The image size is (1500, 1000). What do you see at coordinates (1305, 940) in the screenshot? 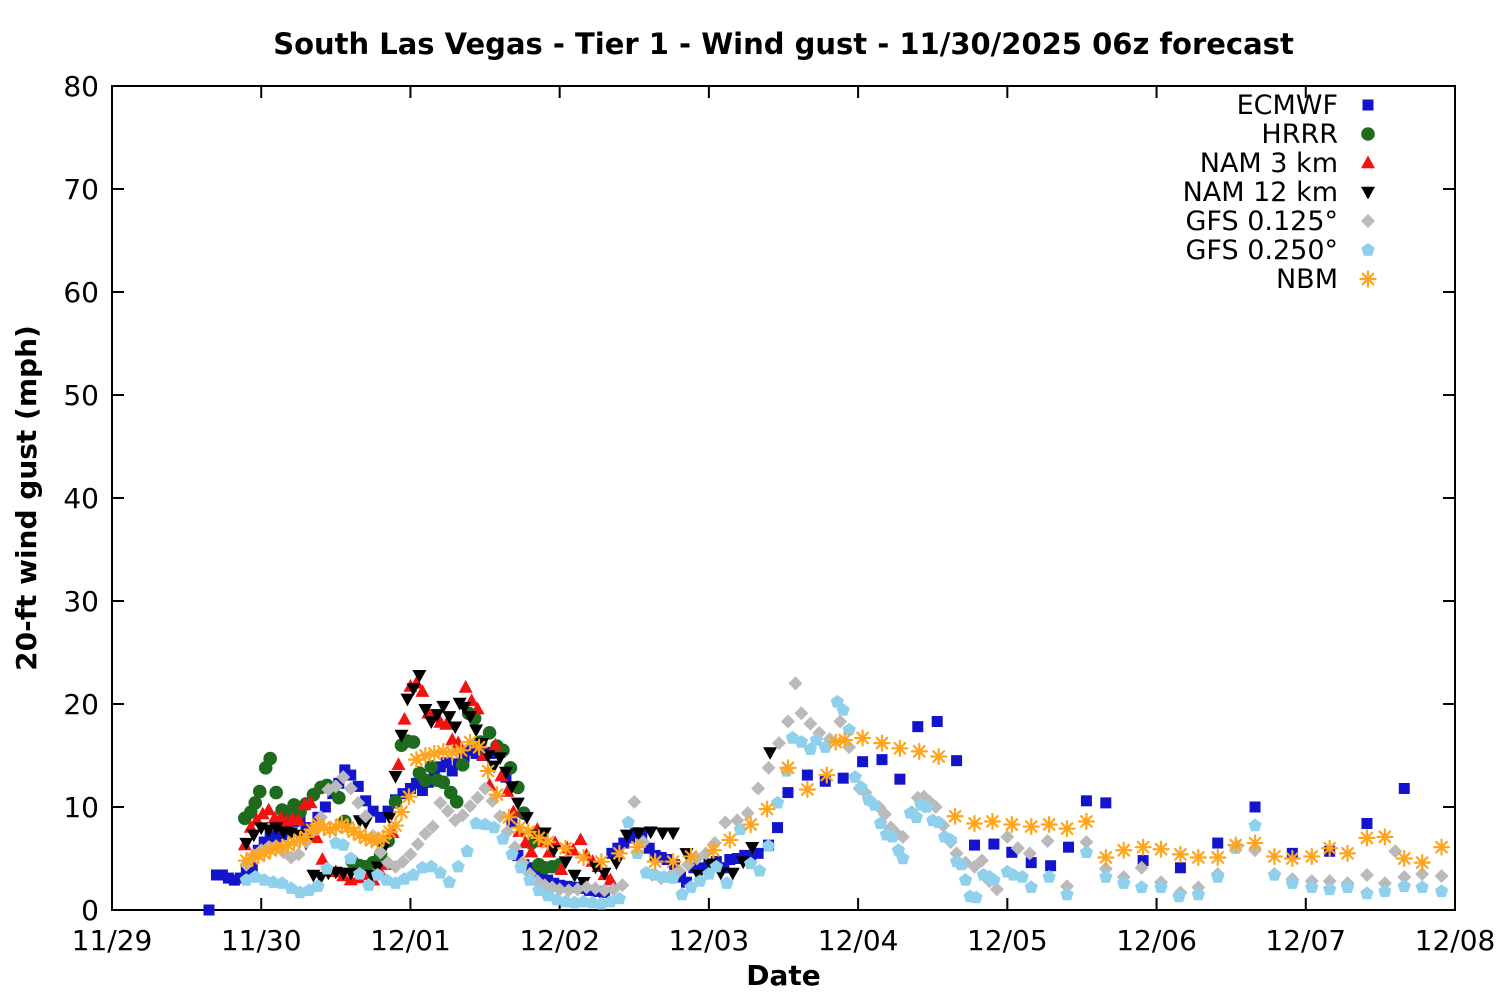
I see `x-tick-label: 12/07` at bounding box center [1305, 940].